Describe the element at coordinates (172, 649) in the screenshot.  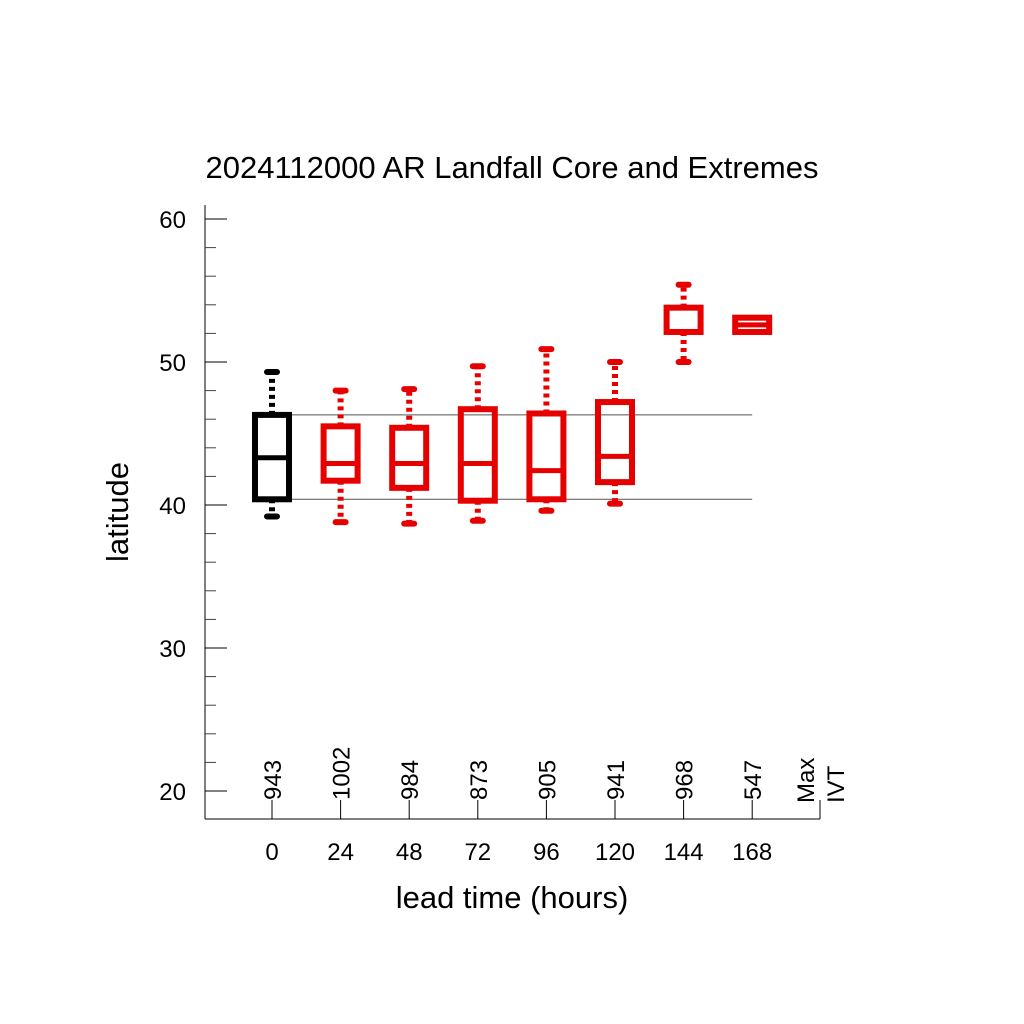
I see `y-tick-label: 30` at that location.